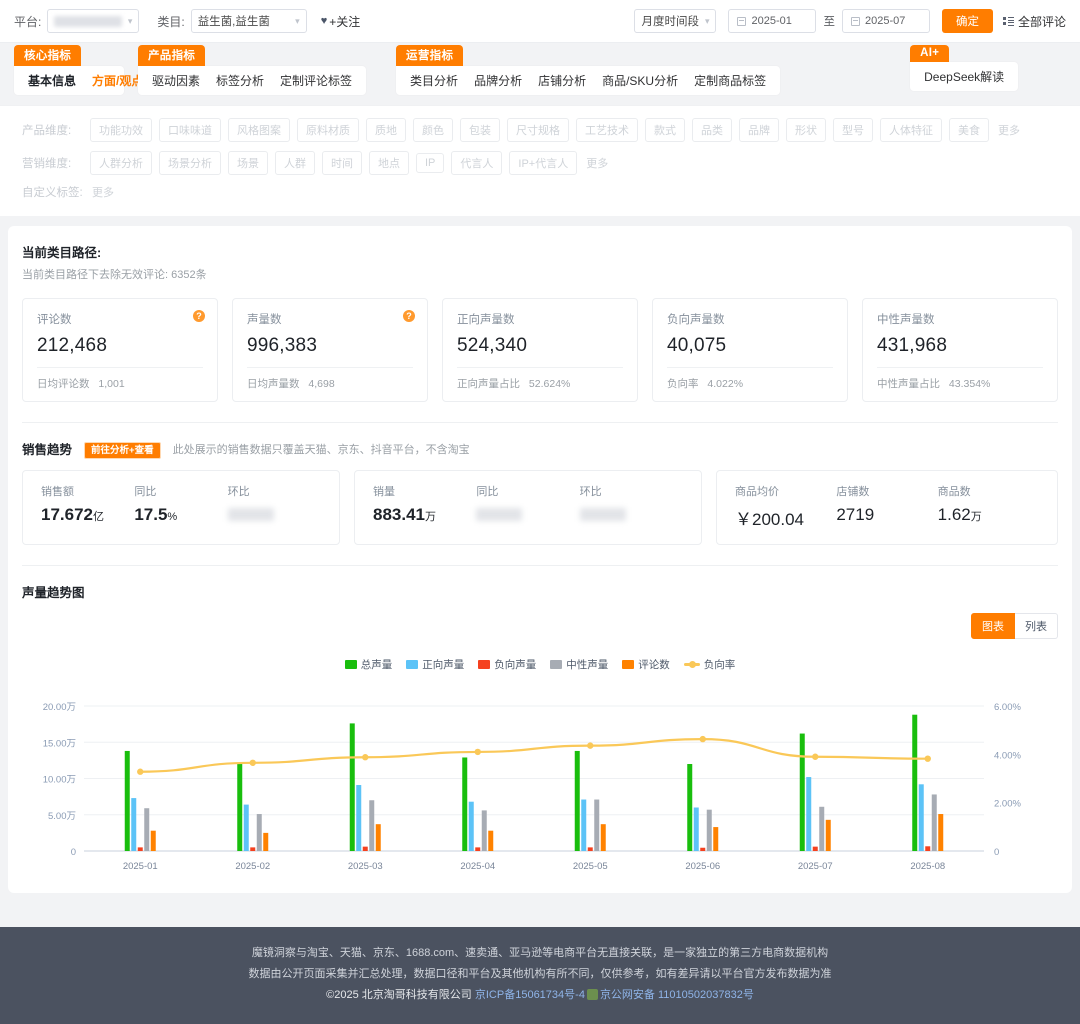 This screenshot has width=1080, height=1024. I want to click on tab-category-analysis: 类目分析, so click(434, 81).